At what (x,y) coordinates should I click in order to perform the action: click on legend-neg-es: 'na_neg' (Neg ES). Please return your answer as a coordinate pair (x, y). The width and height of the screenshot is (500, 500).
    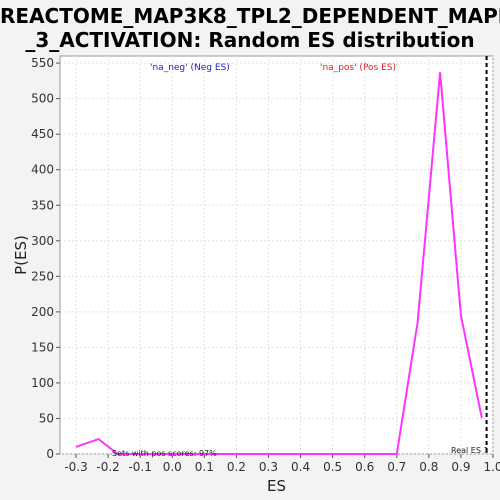
    Looking at the image, I should click on (190, 68).